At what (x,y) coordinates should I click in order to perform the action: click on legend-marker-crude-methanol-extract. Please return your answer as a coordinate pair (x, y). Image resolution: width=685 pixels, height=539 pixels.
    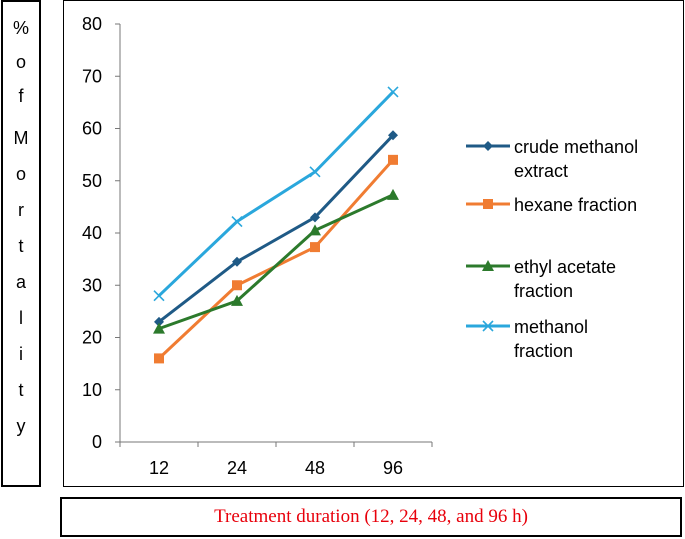
    Looking at the image, I should click on (488, 146).